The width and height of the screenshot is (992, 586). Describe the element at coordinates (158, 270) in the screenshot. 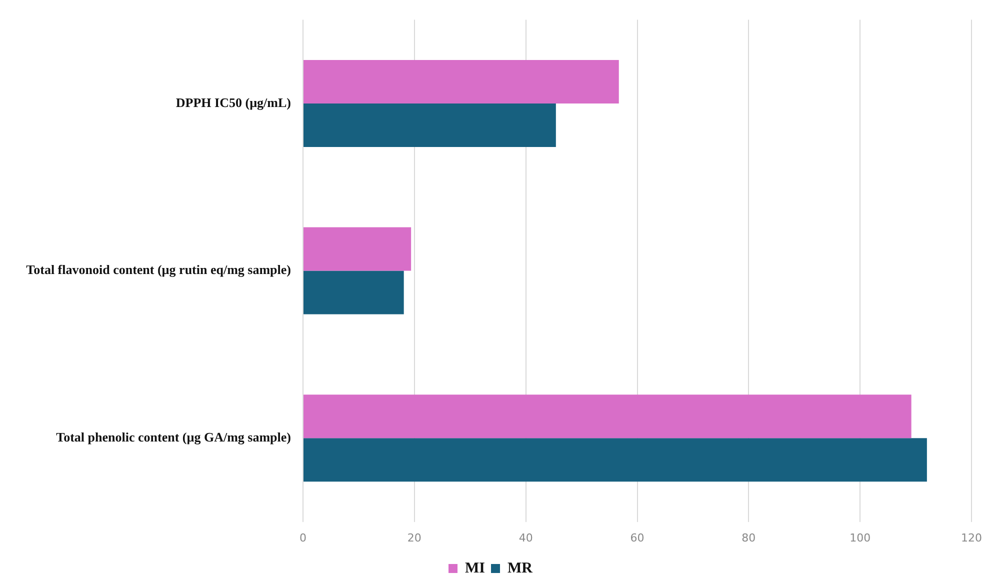

I see `y-tick-label: Total flavonoid content (µg rutin eq/mg sample)` at that location.